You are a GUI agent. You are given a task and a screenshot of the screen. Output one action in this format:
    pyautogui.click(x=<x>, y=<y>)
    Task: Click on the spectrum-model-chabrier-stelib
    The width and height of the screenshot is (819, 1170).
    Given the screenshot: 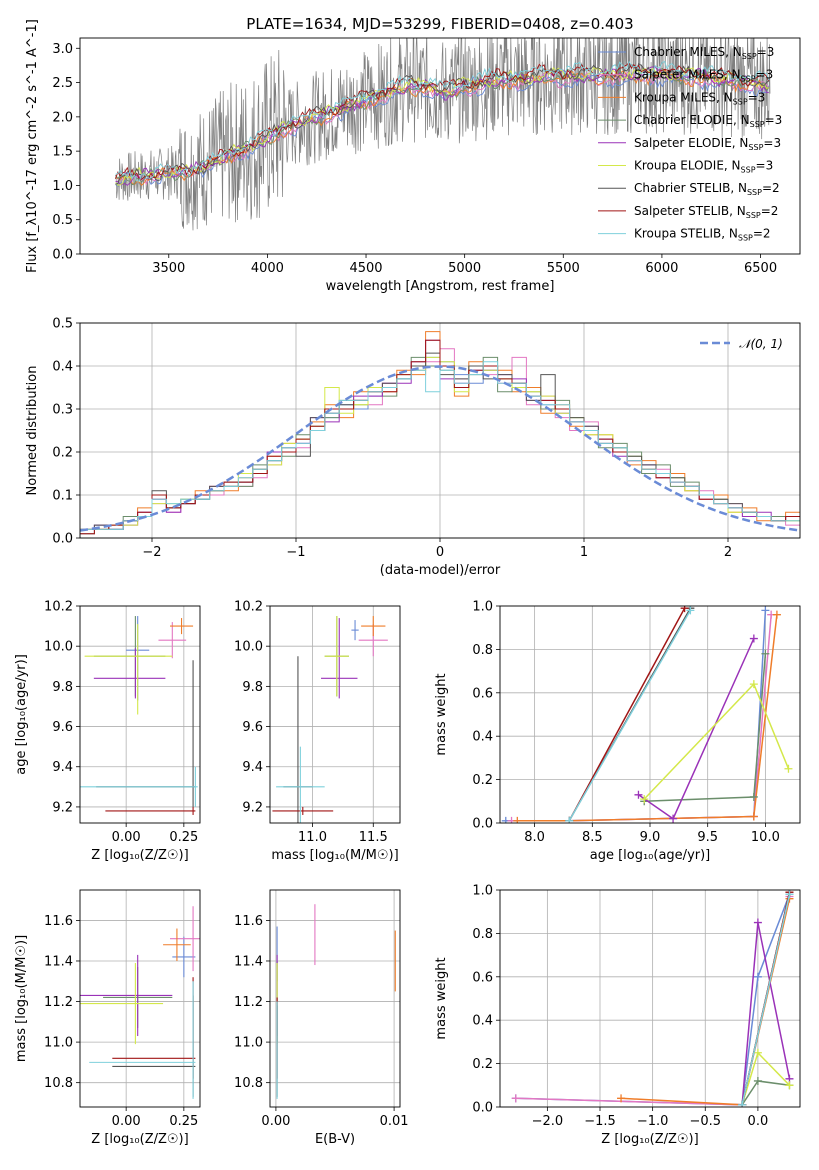 What is the action you would take?
    pyautogui.click(x=442, y=124)
    